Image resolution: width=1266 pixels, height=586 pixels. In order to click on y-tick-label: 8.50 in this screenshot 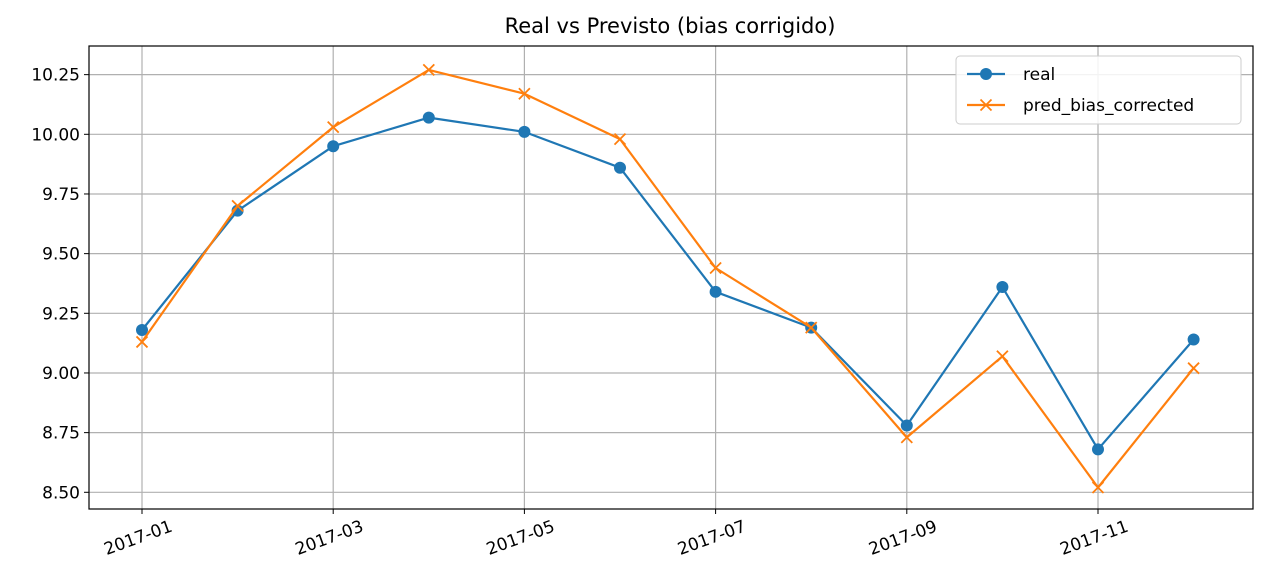, I will do `click(61, 493)`.